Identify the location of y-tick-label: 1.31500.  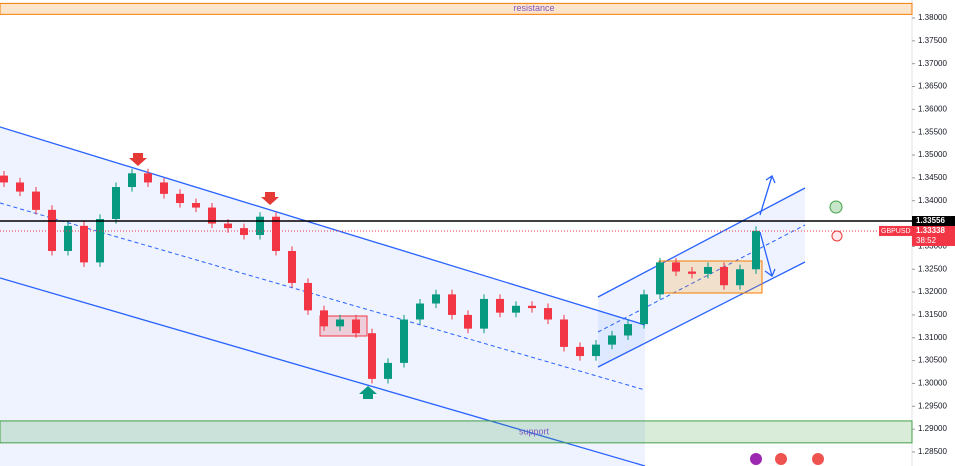
(932, 314).